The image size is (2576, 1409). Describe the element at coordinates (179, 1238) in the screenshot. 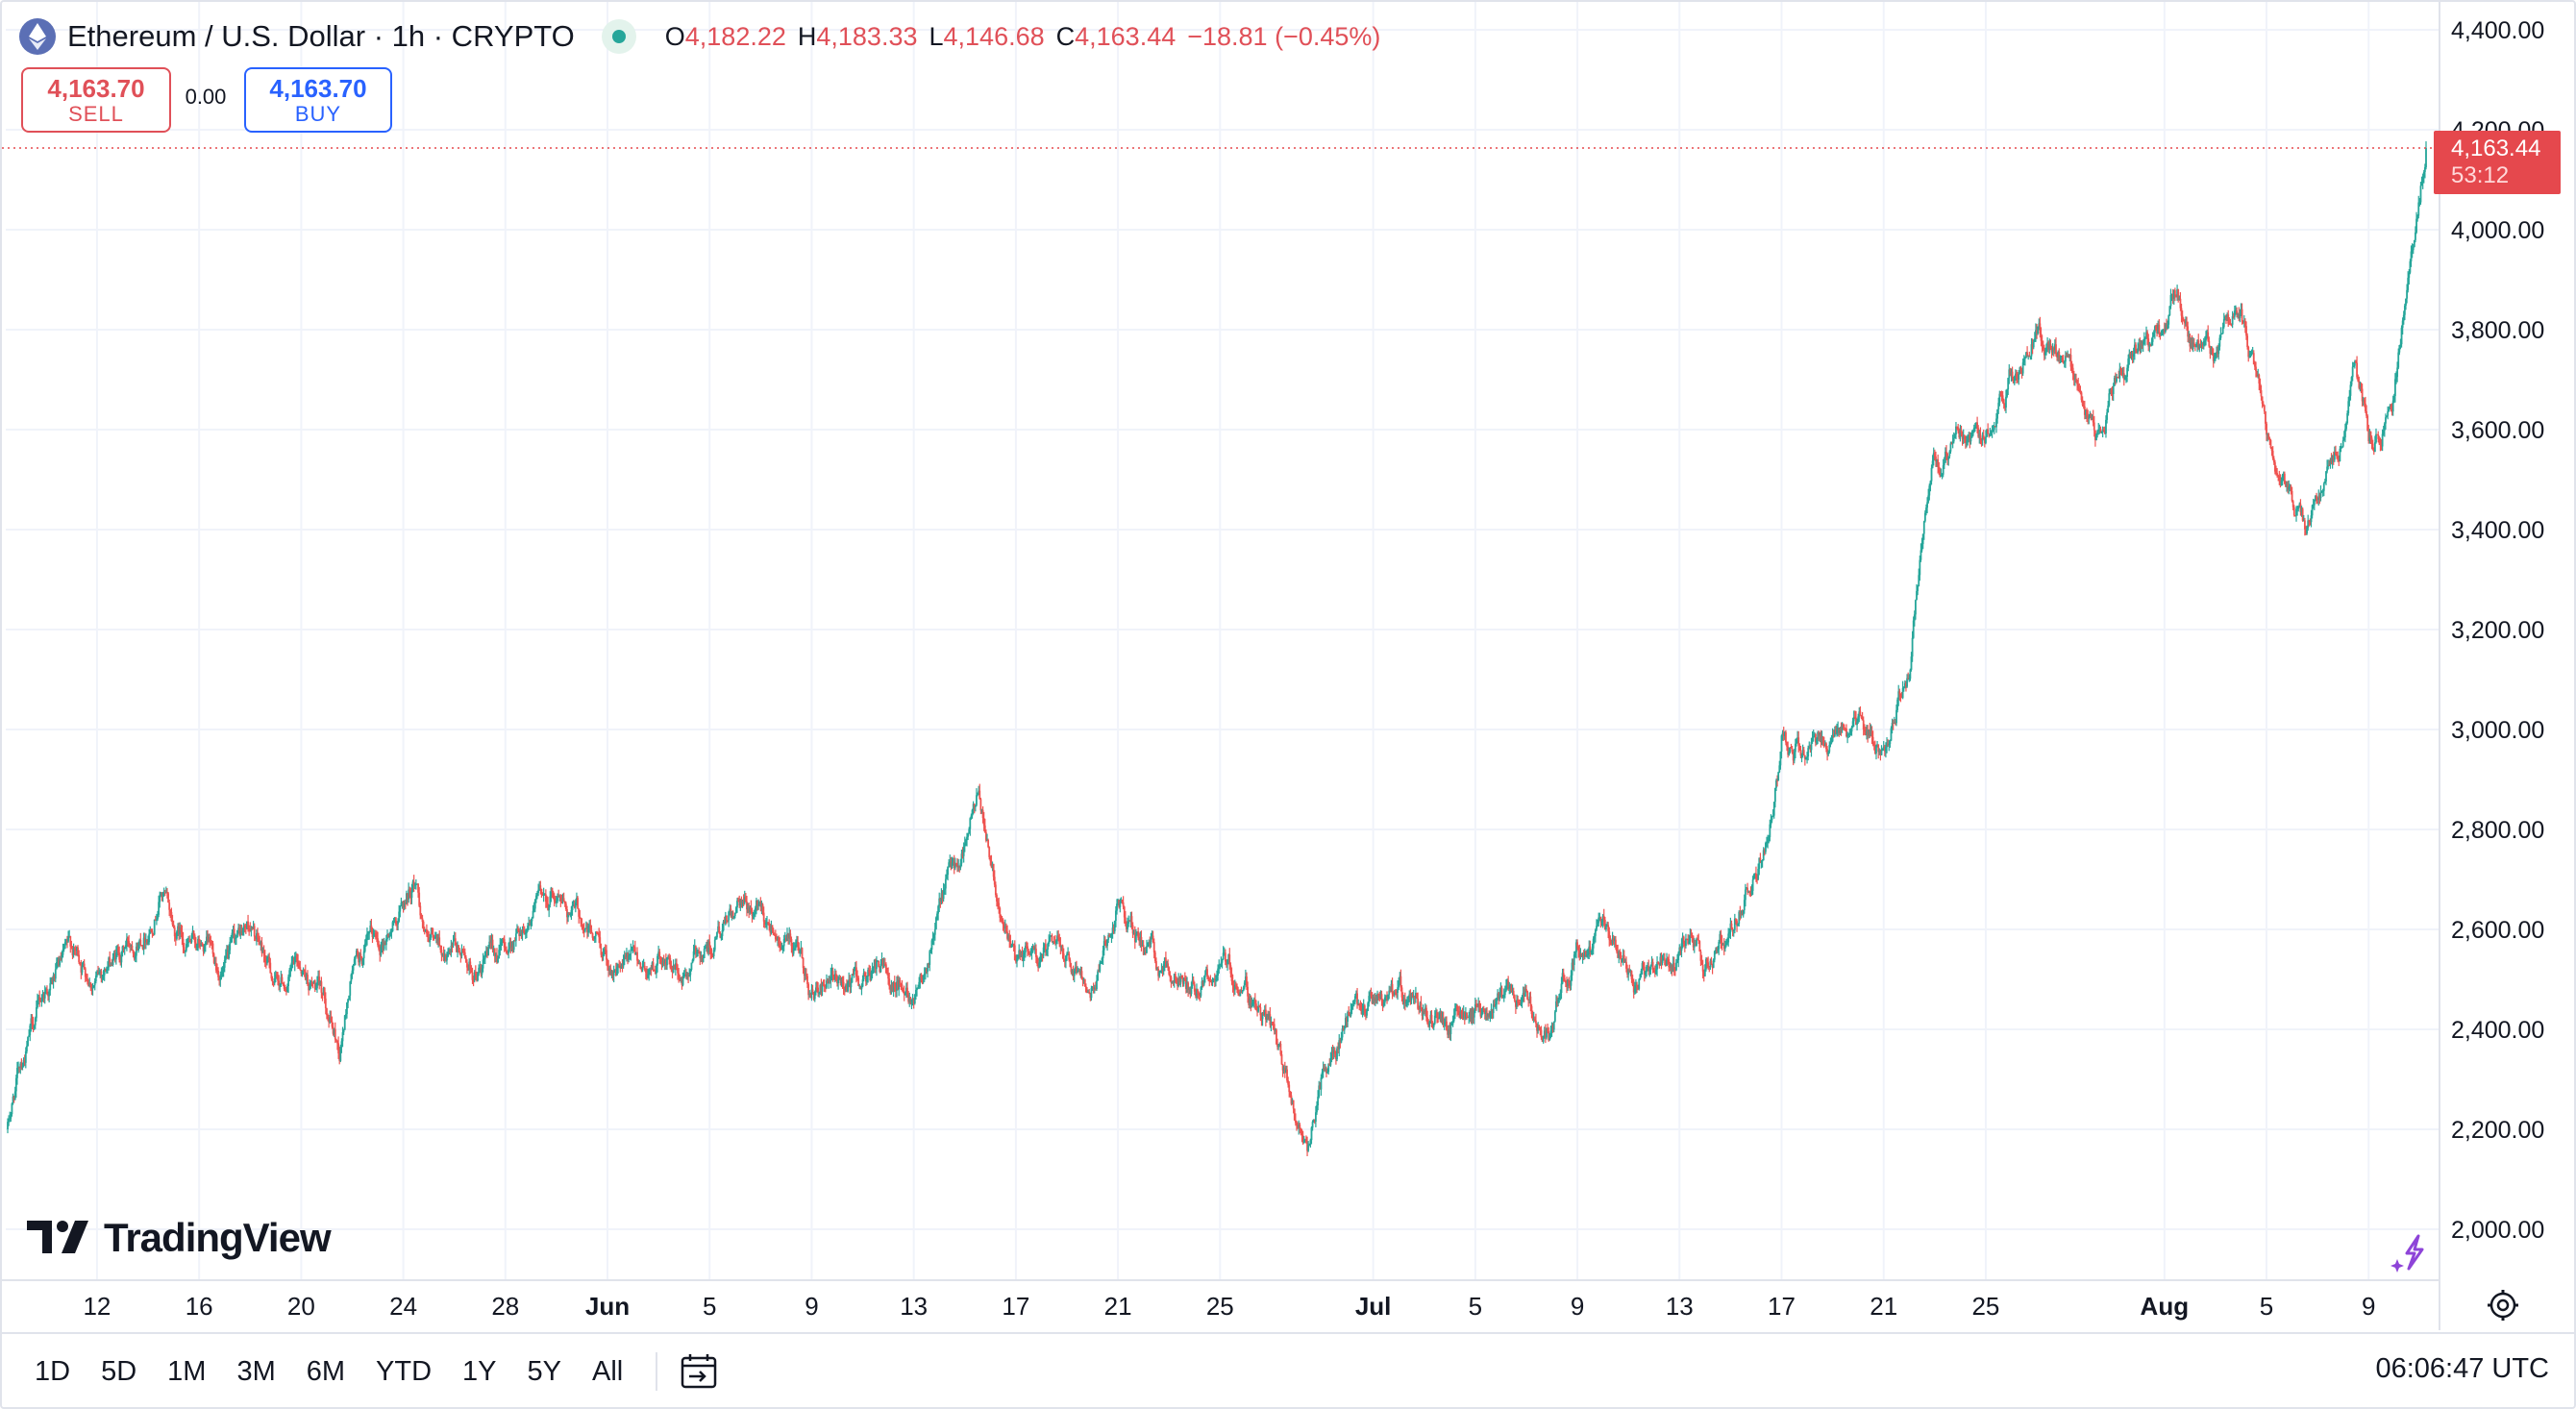

I see `tradingview-logo: TradingView` at that location.